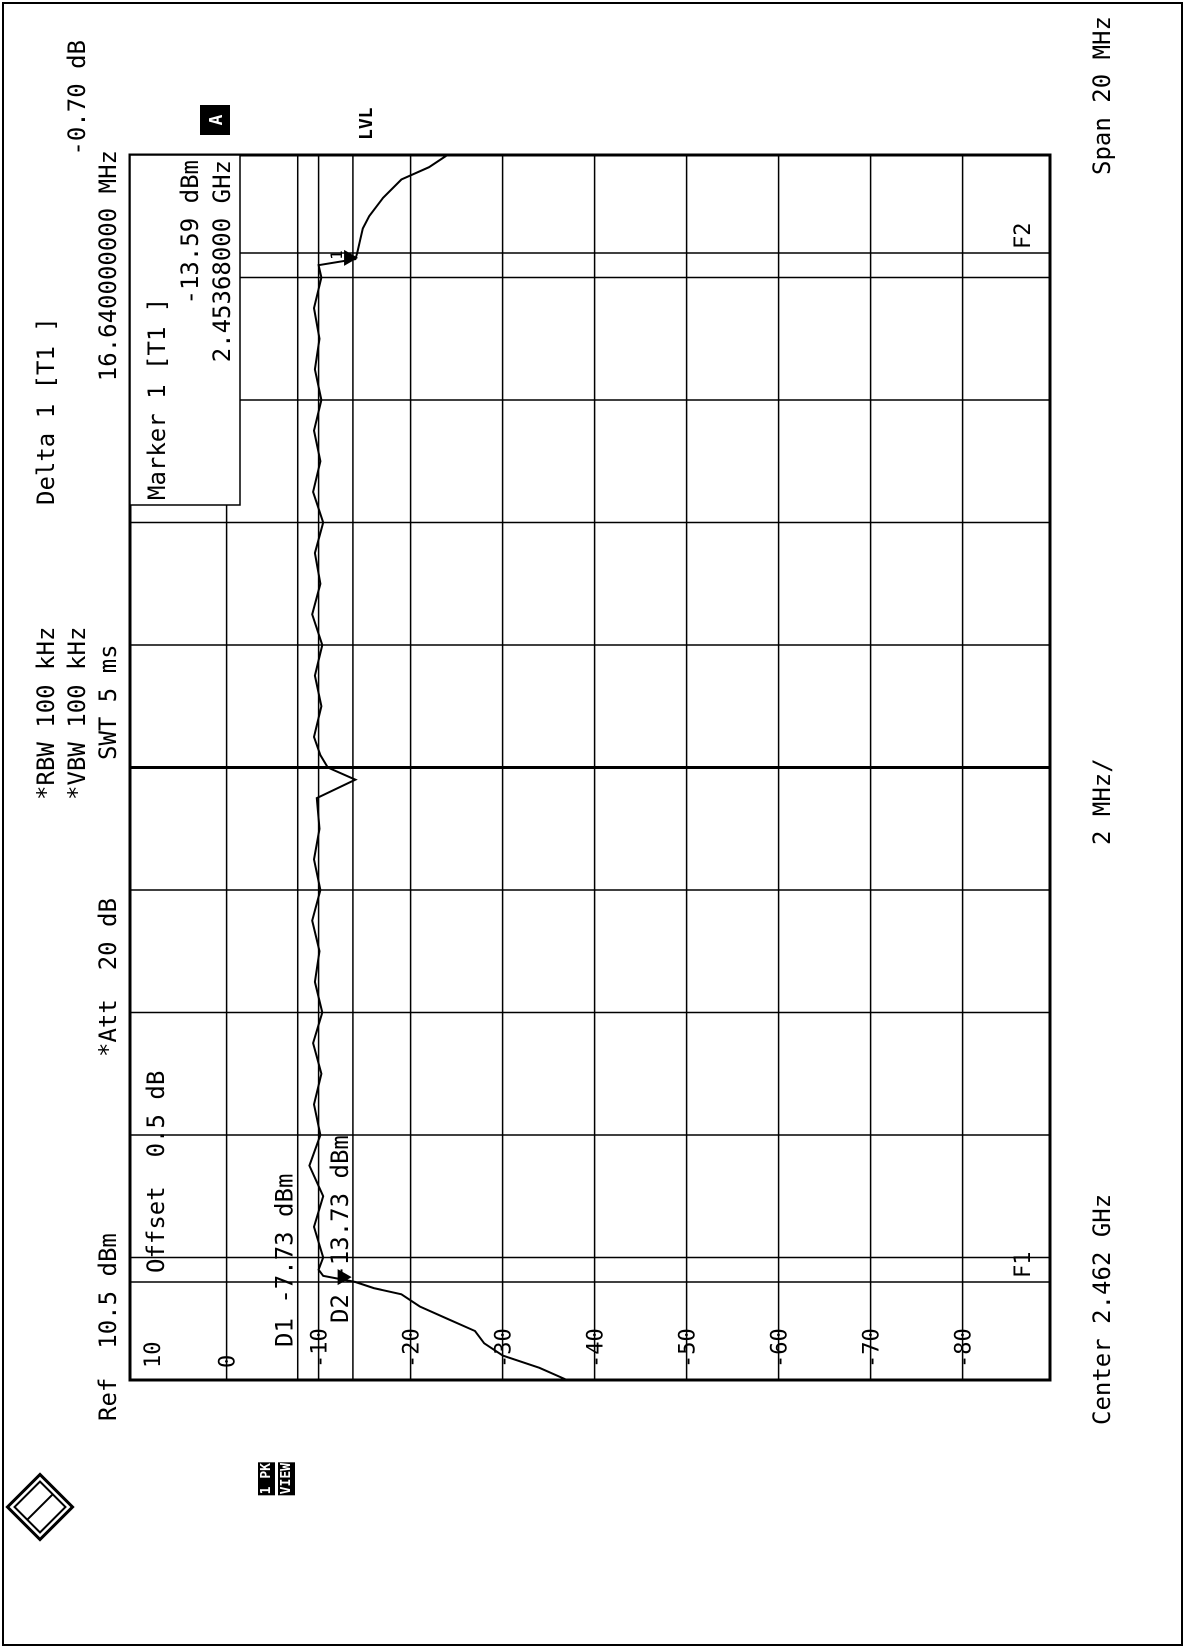 The width and height of the screenshot is (1189, 1650). Describe the element at coordinates (964, 1348) in the screenshot. I see `y-tick-label: -80` at that location.